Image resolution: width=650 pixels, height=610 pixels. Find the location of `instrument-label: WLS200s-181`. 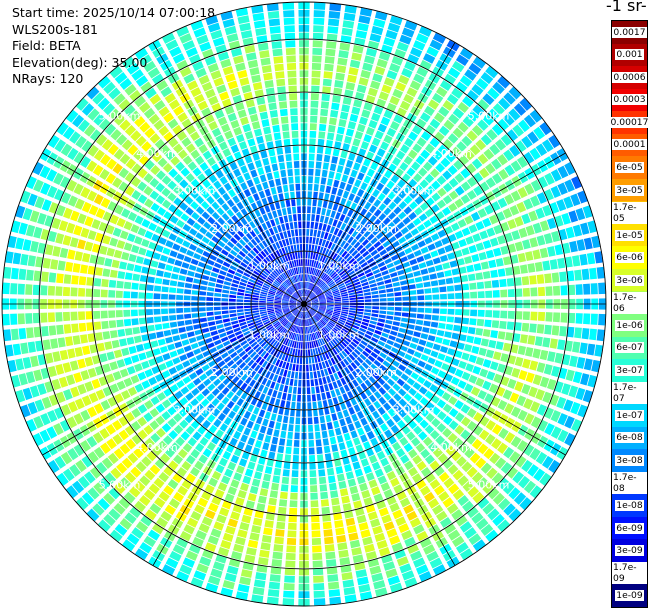

instrument-label: WLS200s-181 is located at coordinates (55, 29).